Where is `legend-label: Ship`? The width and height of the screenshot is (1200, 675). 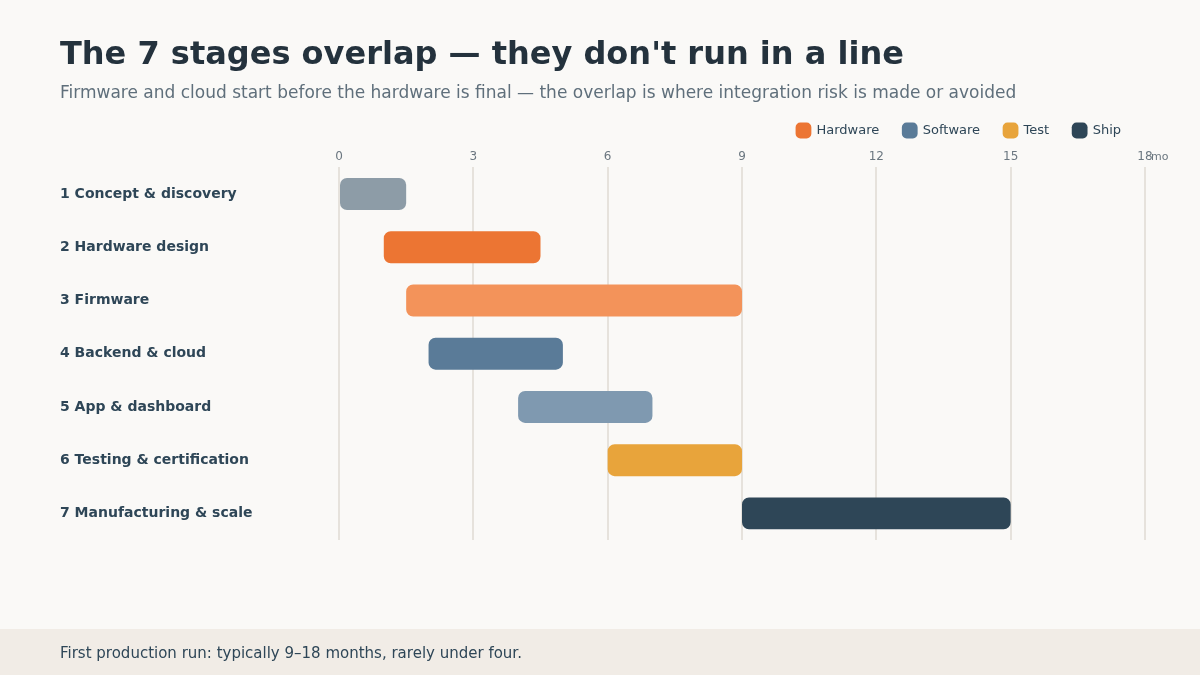
legend-label: Ship is located at coordinates (1106, 129).